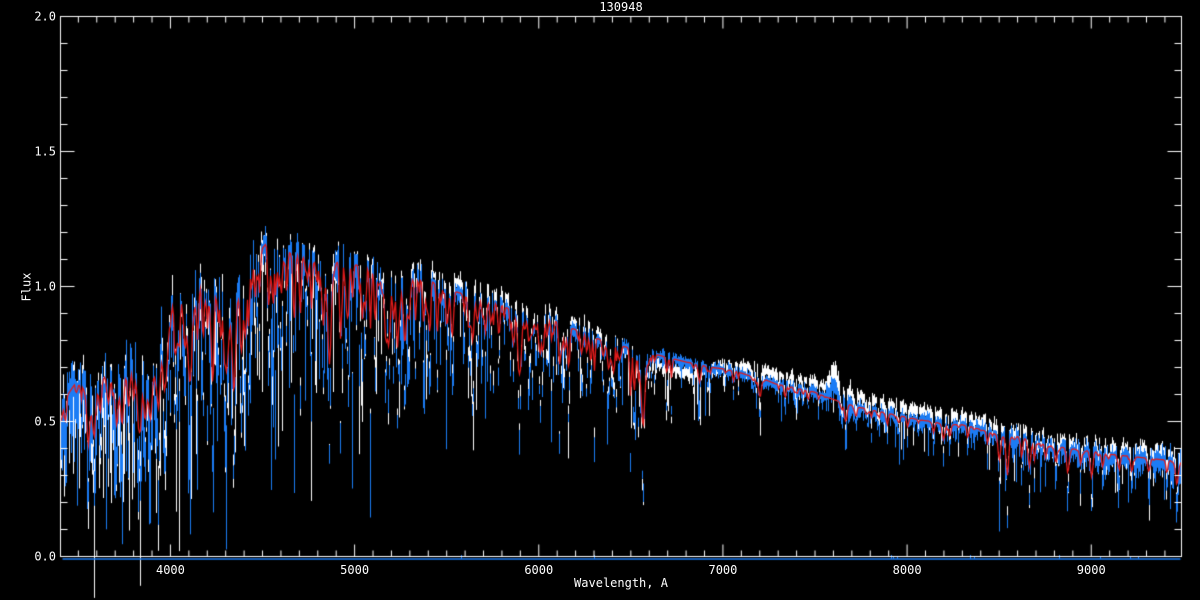  Describe the element at coordinates (355, 569) in the screenshot. I see `x-tick-label: 5000` at that location.